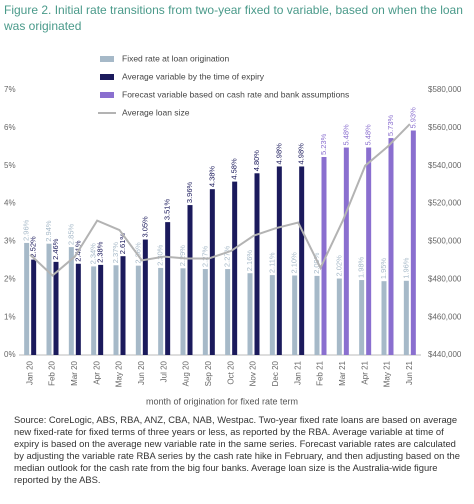 This screenshot has width=474, height=504. I want to click on y2-tick-label: $580,000, so click(445, 89).